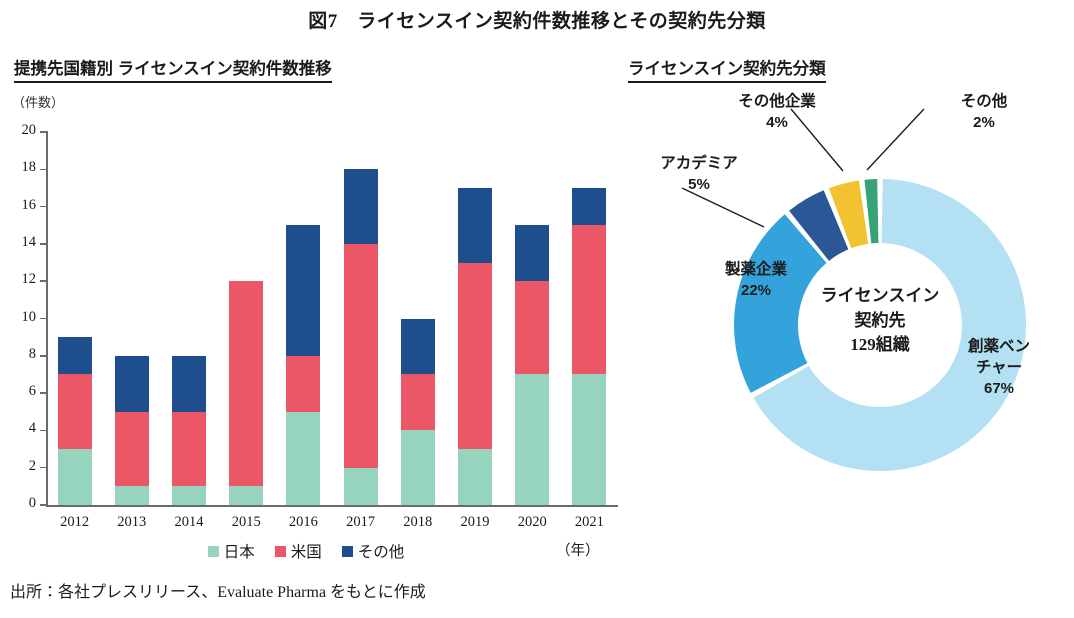 This screenshot has height=618, width=1074. Describe the element at coordinates (29, 316) in the screenshot. I see `y-axis-tick-label: 10` at that location.